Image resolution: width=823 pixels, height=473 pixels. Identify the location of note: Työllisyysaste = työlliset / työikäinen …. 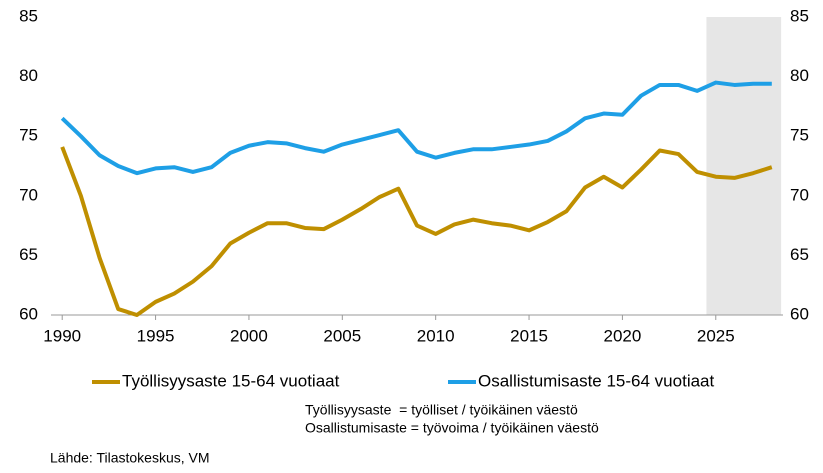
(441, 410).